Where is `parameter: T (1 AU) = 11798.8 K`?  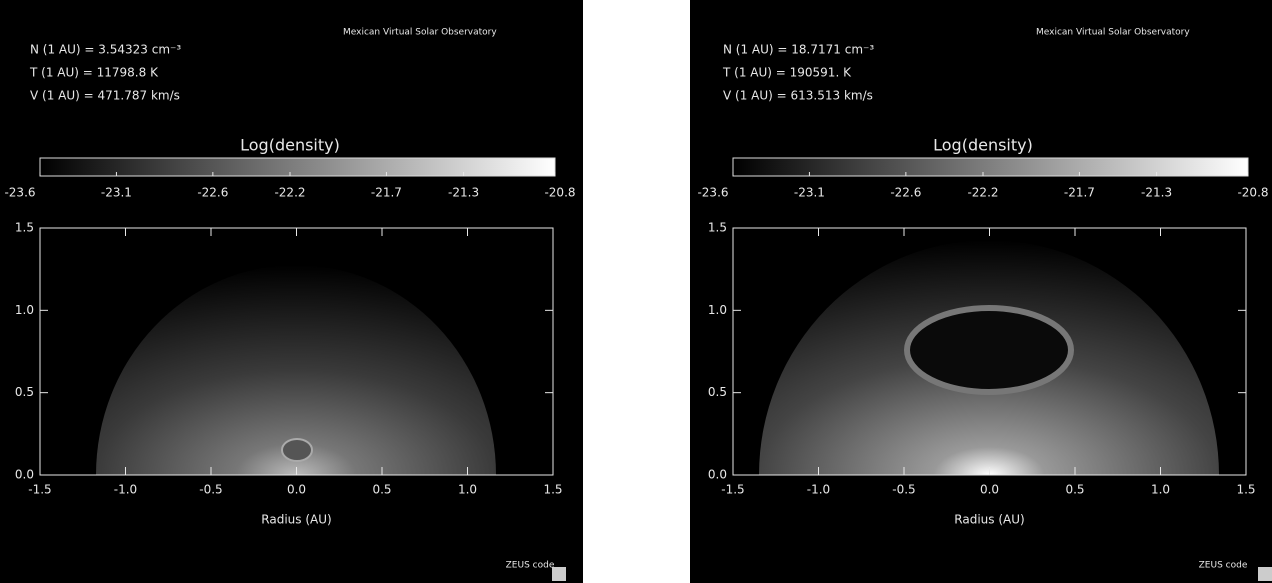
parameter: T (1 AU) = 11798.8 K is located at coordinates (94, 73).